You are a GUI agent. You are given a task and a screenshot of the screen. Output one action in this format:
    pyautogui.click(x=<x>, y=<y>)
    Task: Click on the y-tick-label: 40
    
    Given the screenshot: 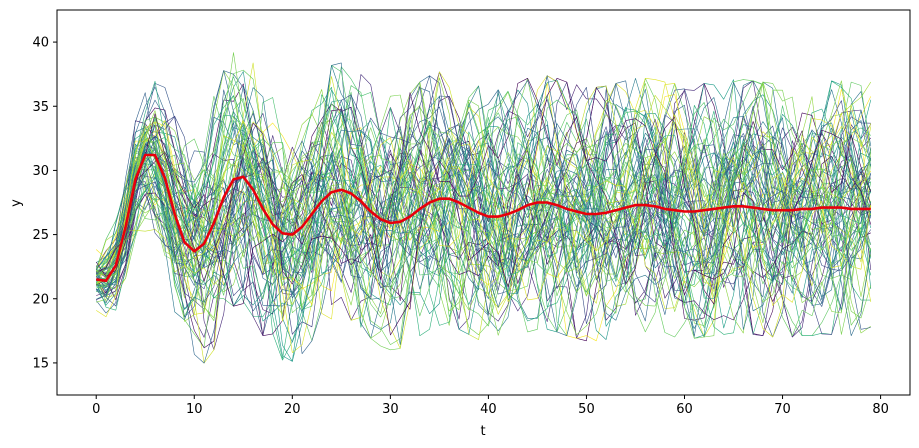 What is the action you would take?
    pyautogui.click(x=40, y=43)
    